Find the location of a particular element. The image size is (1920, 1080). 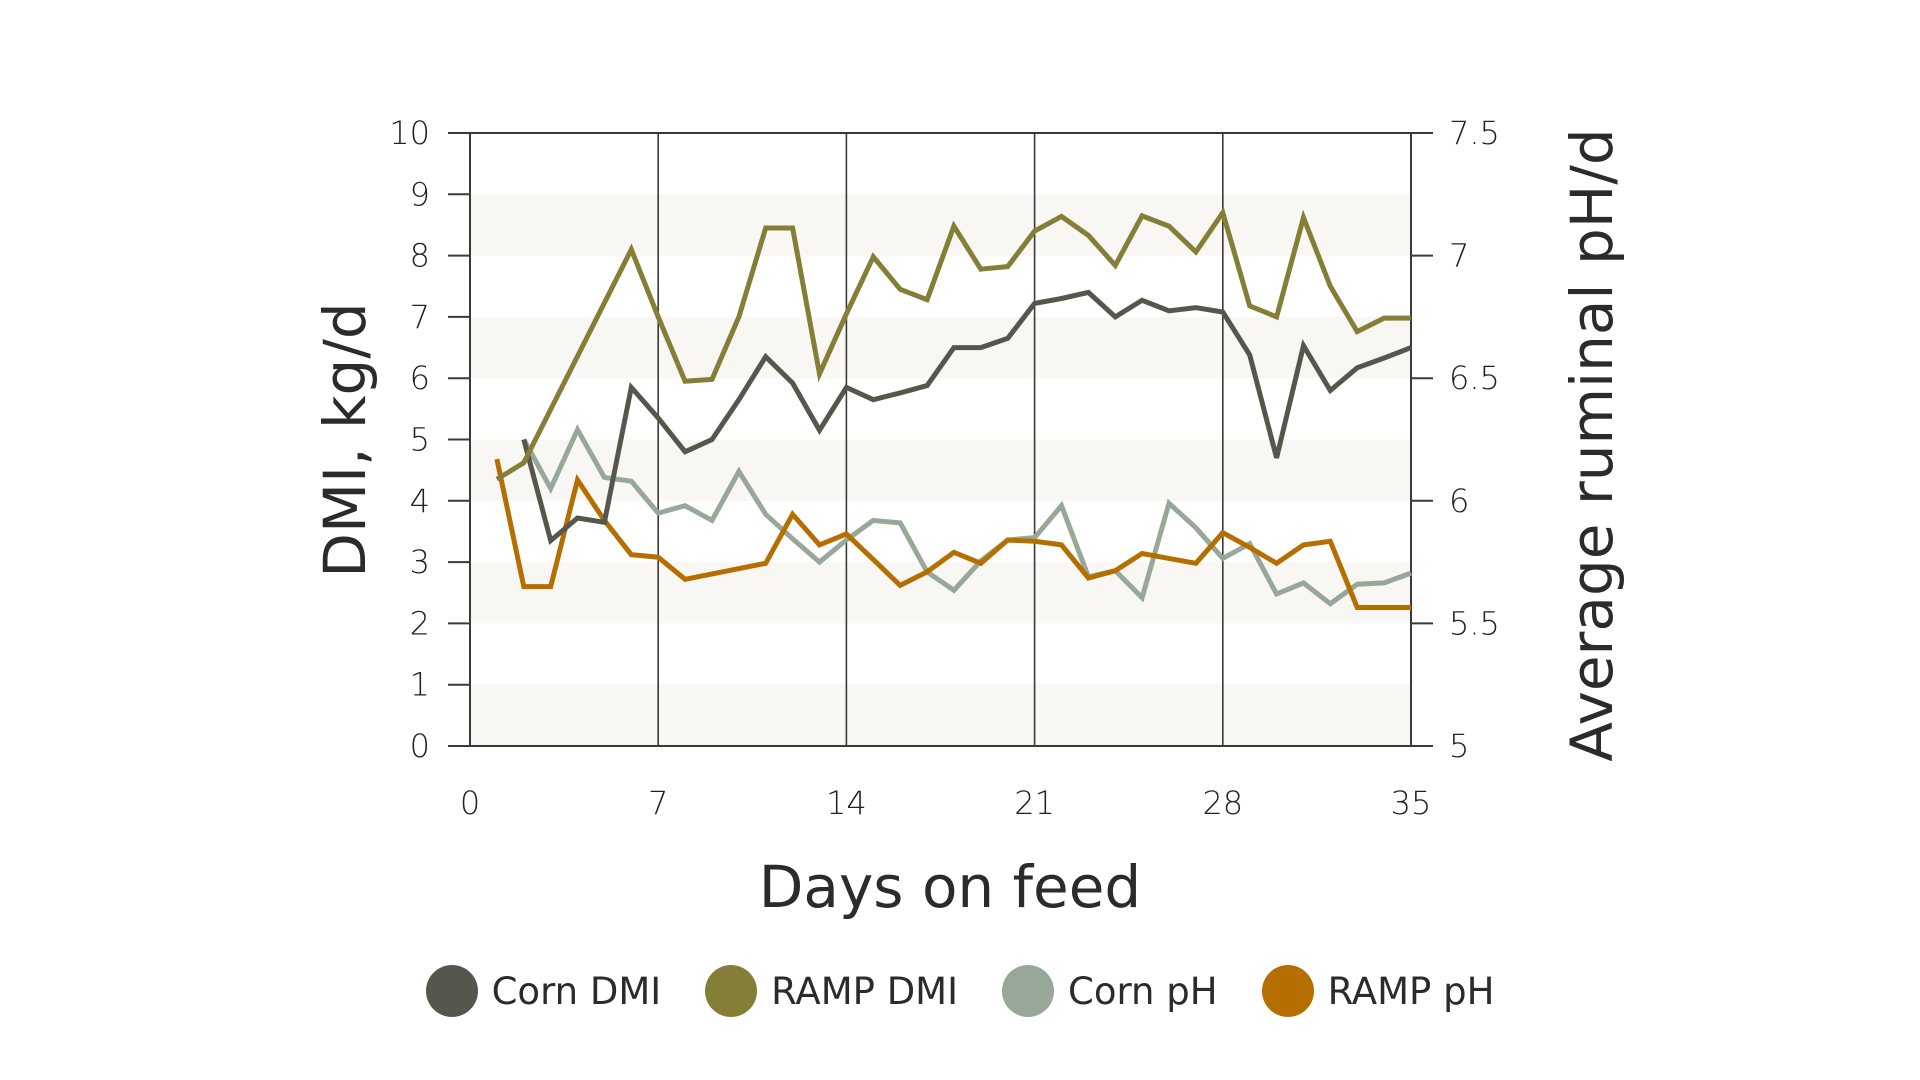

x-axis-tick-labels: 0 7 14 21 28 35 is located at coordinates (946, 803).